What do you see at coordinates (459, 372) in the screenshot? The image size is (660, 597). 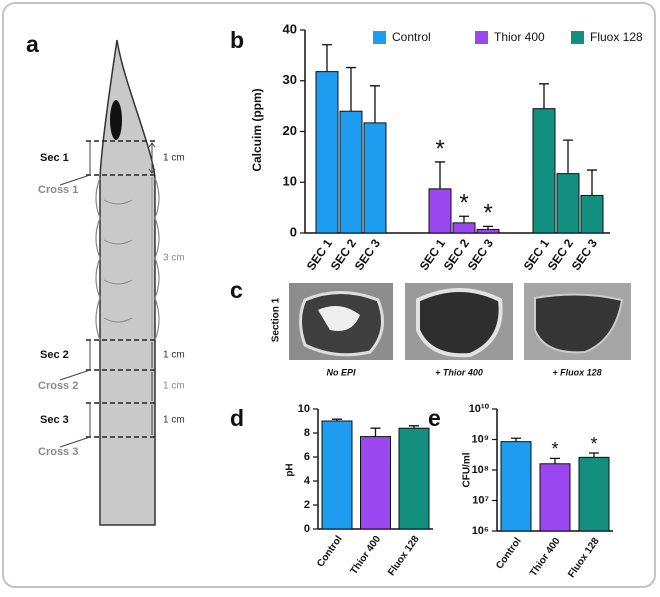 I see `image-caption: + Thior 400` at bounding box center [459, 372].